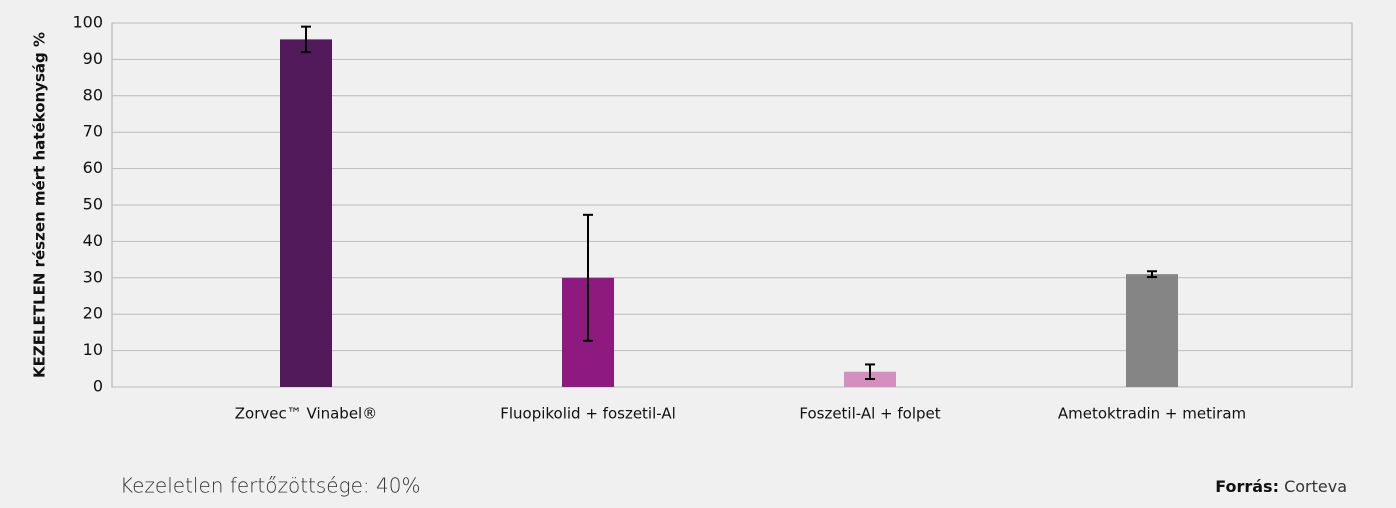  What do you see at coordinates (98, 386) in the screenshot?
I see `y-tick-label: 0` at bounding box center [98, 386].